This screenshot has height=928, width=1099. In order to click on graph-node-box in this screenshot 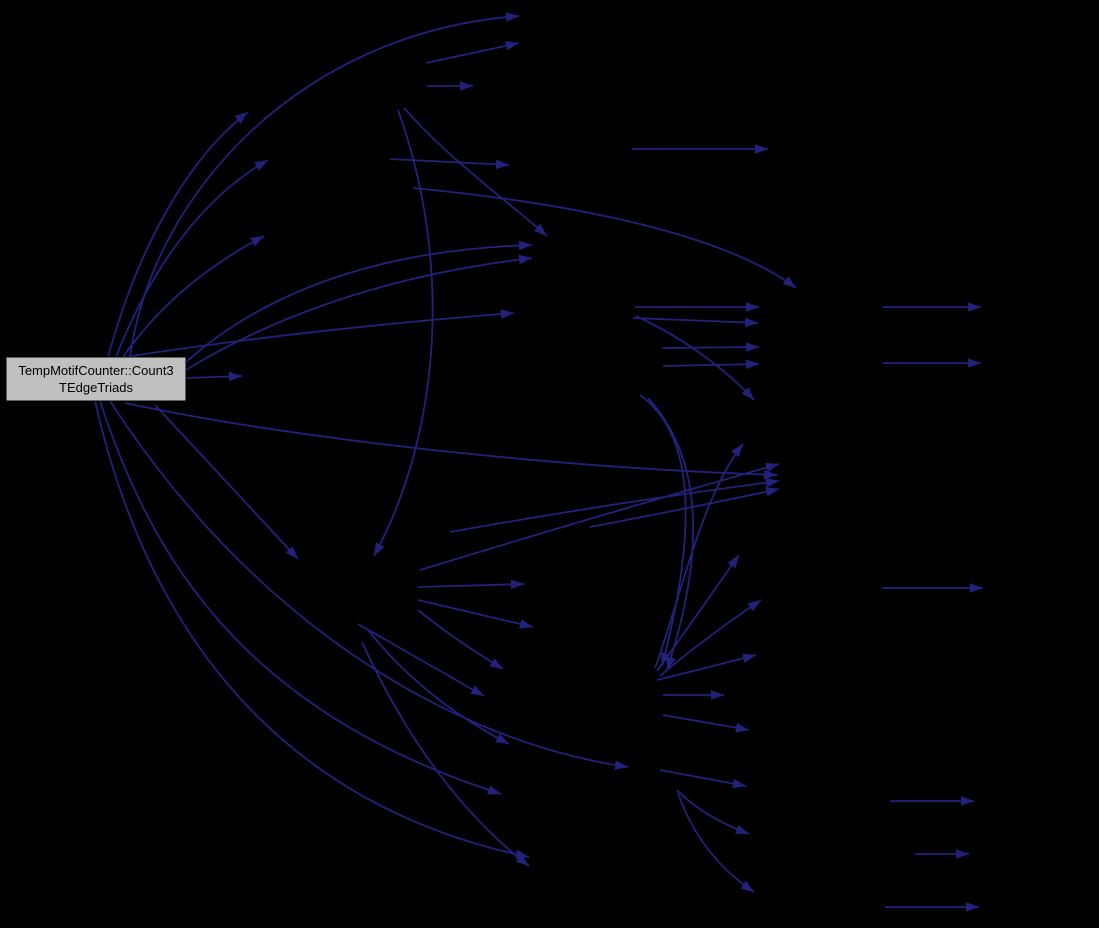, I will do `click(96, 379)`.